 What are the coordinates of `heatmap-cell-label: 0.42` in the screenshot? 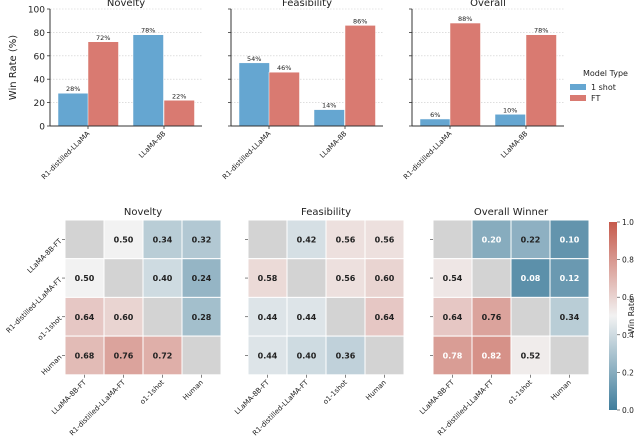 It's located at (307, 239).